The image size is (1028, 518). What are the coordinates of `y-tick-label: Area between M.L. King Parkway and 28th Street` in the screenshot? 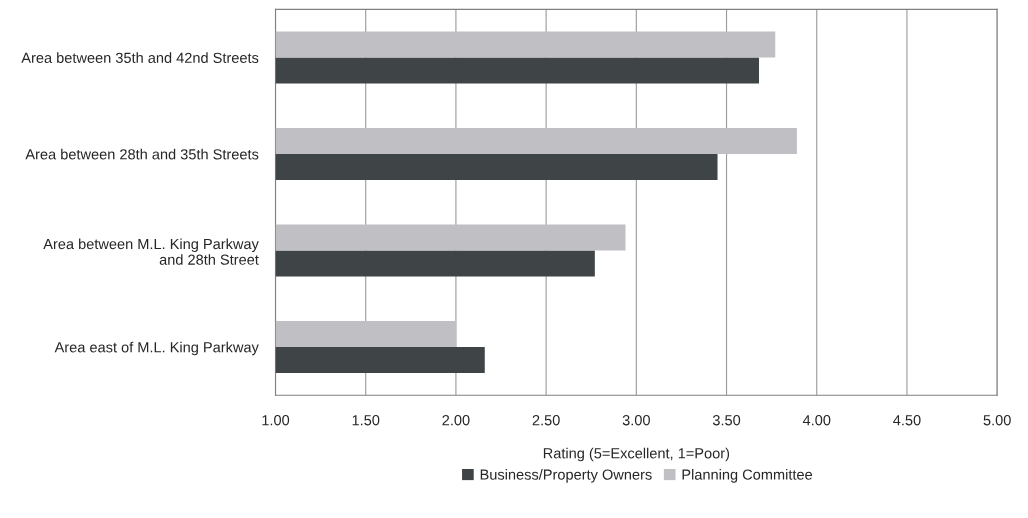 It's located at (151, 251).